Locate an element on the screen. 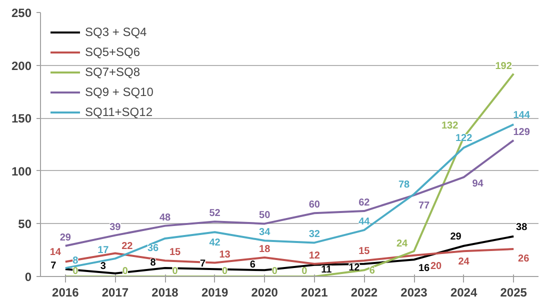  data-label: 44 is located at coordinates (364, 222).